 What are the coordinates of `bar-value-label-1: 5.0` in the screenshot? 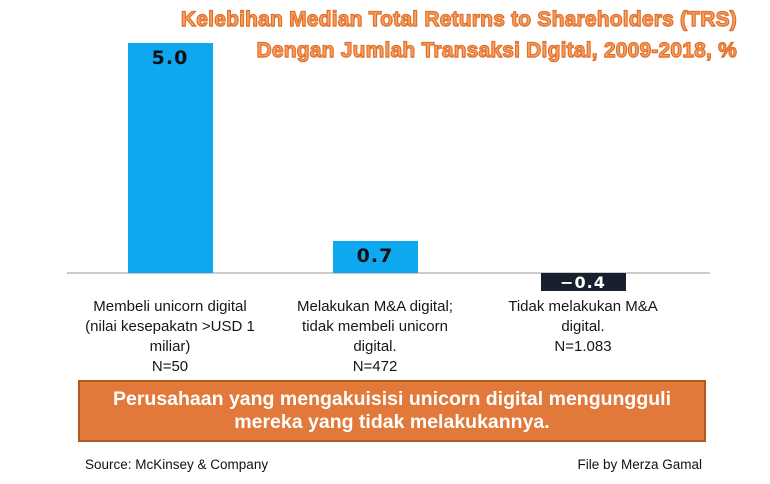 It's located at (170, 58).